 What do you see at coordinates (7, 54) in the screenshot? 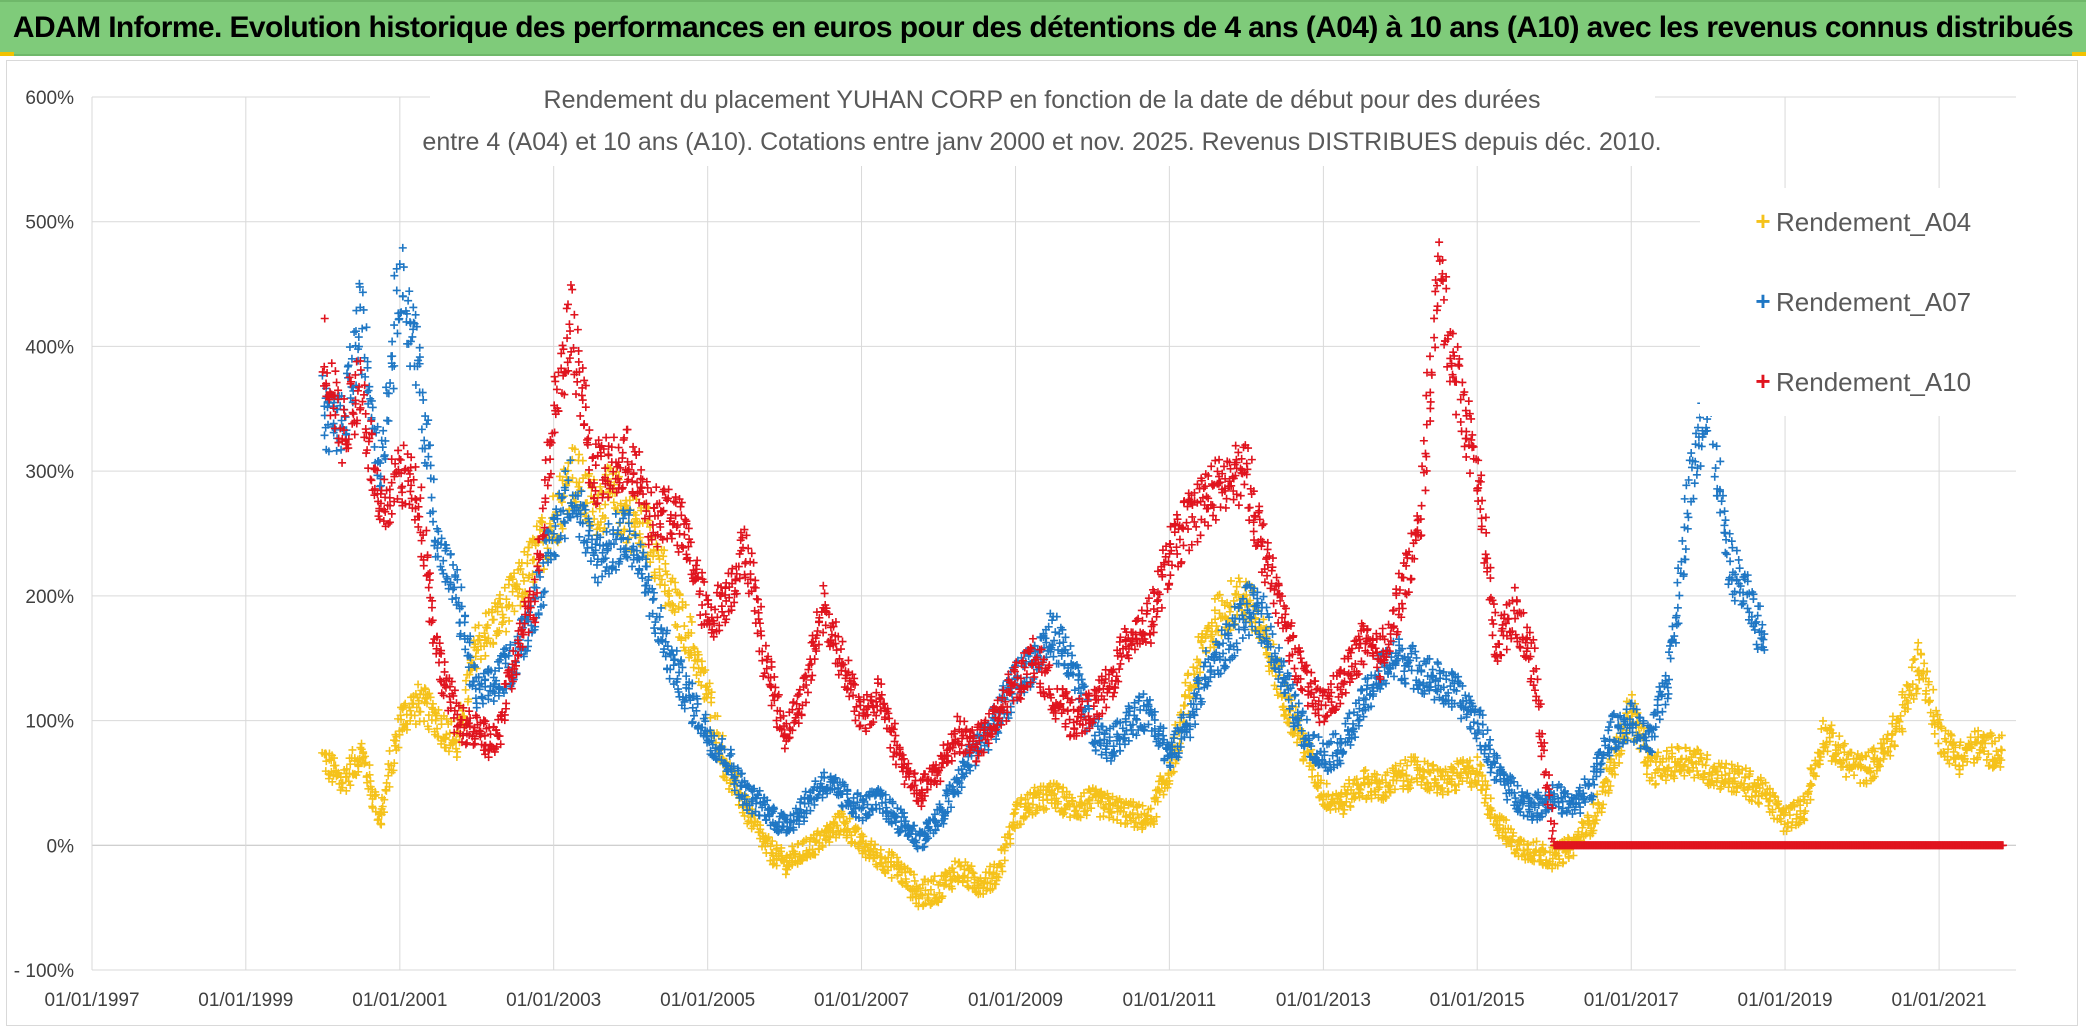
I see `banner-corner-accent-left` at bounding box center [7, 54].